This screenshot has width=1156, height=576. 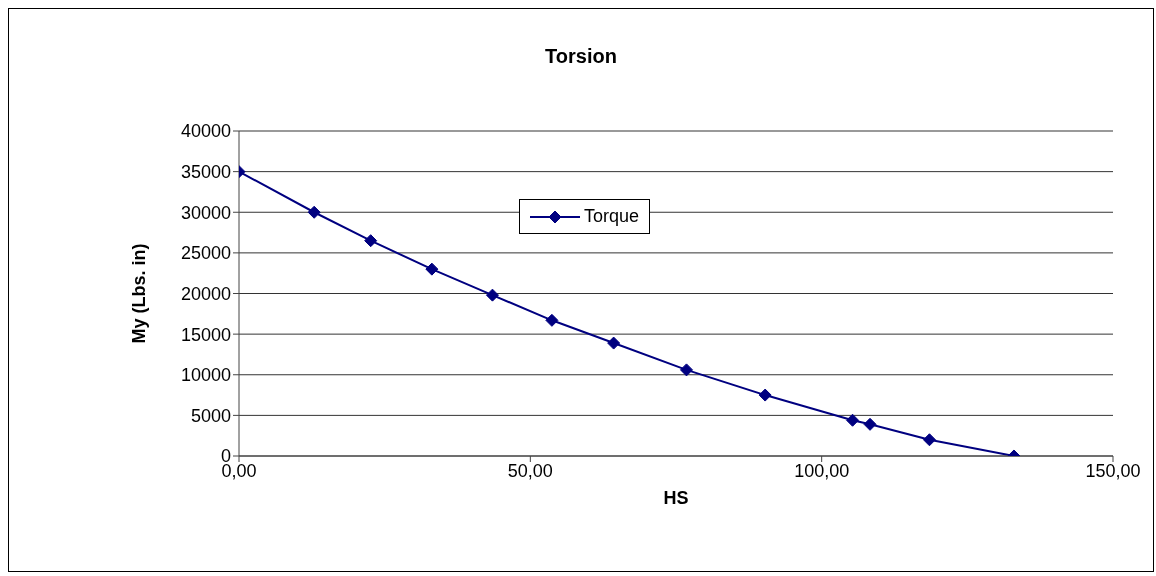 I want to click on x-axis-title: HS, so click(x=676, y=498).